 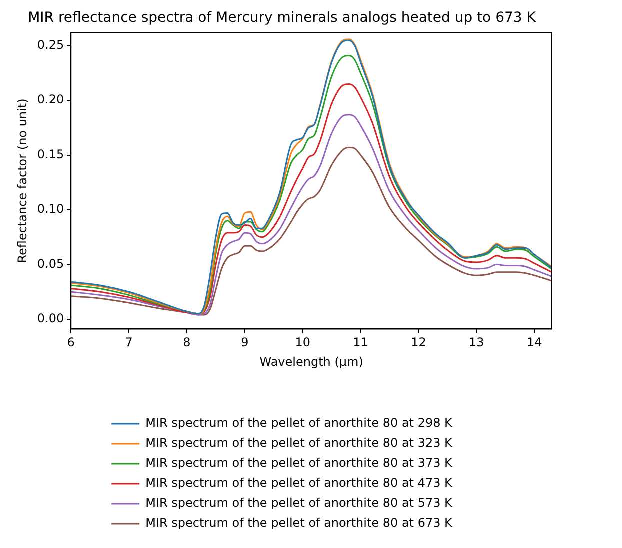 I want to click on legend-label: MIR spectrum of the pellet of anorthite 80 at 573 K, so click(x=300, y=503).